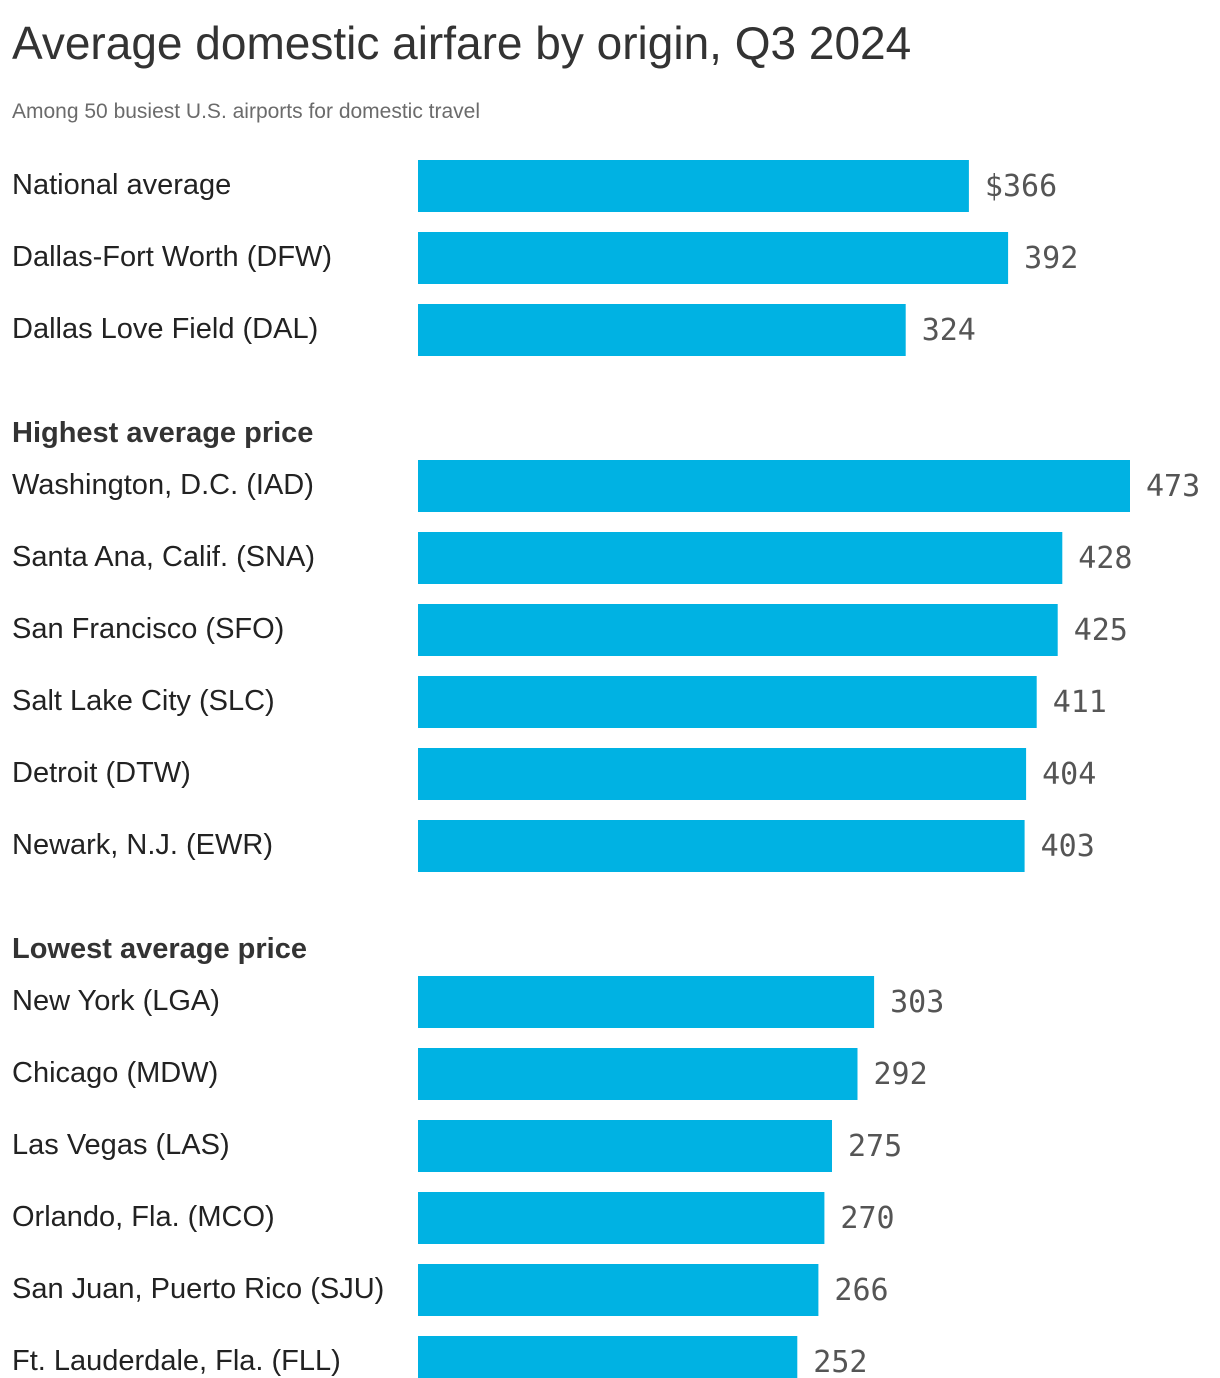 The image size is (1220, 1378). Describe the element at coordinates (116, 1001) in the screenshot. I see `category-label: New York (LGA)` at that location.